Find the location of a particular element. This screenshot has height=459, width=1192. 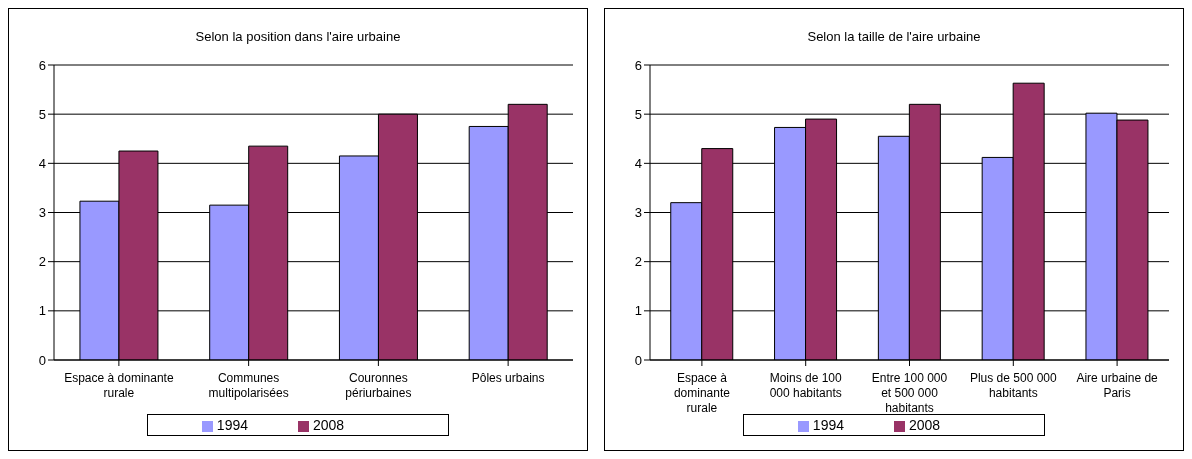

chart-title: Selon la position dans l'aire urbaine is located at coordinates (298, 37).